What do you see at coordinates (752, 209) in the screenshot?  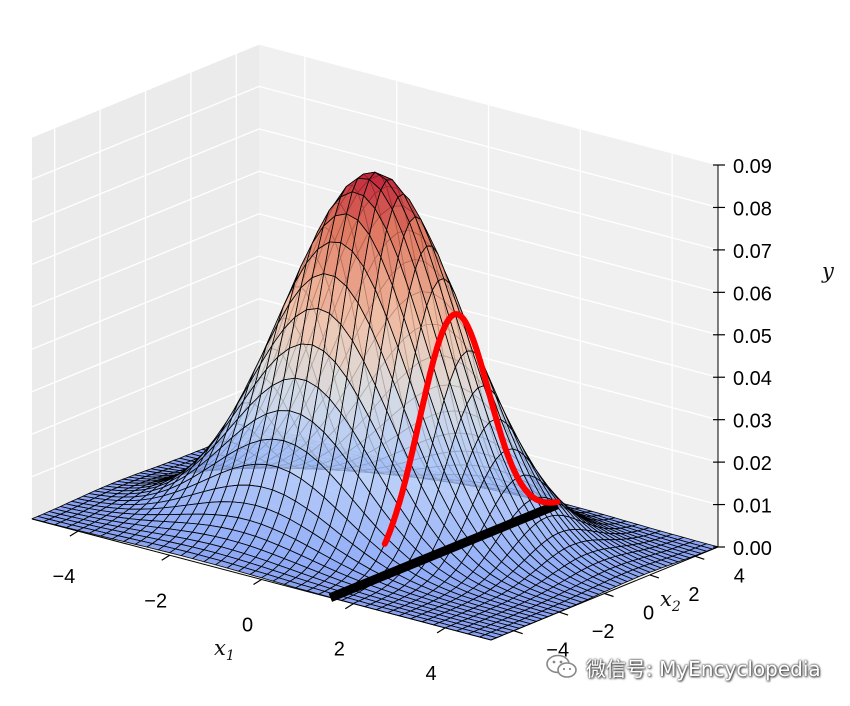 I see `z-tick-label: 0.08` at bounding box center [752, 209].